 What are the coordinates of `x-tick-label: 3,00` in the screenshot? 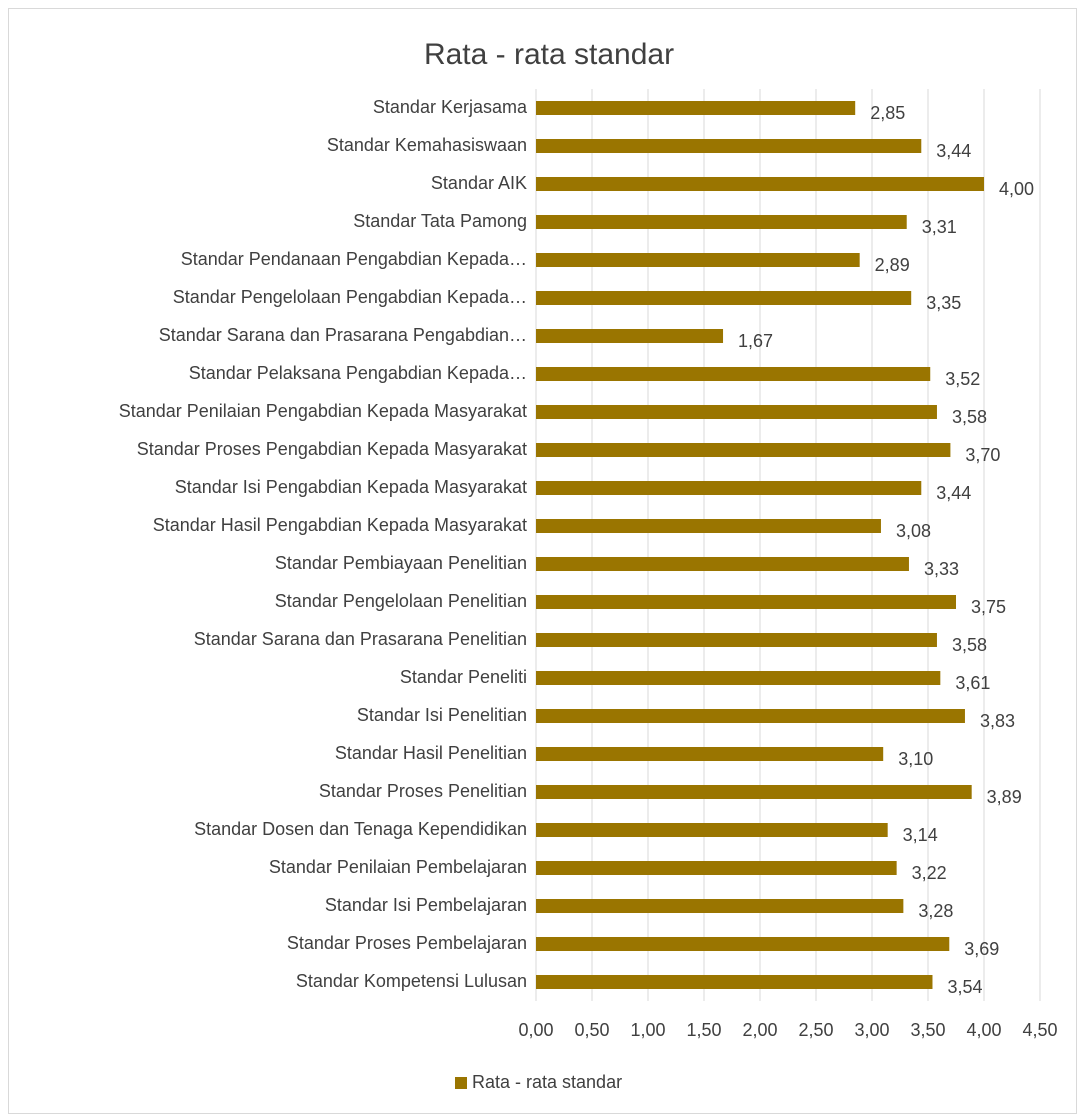 It's located at (871, 1030).